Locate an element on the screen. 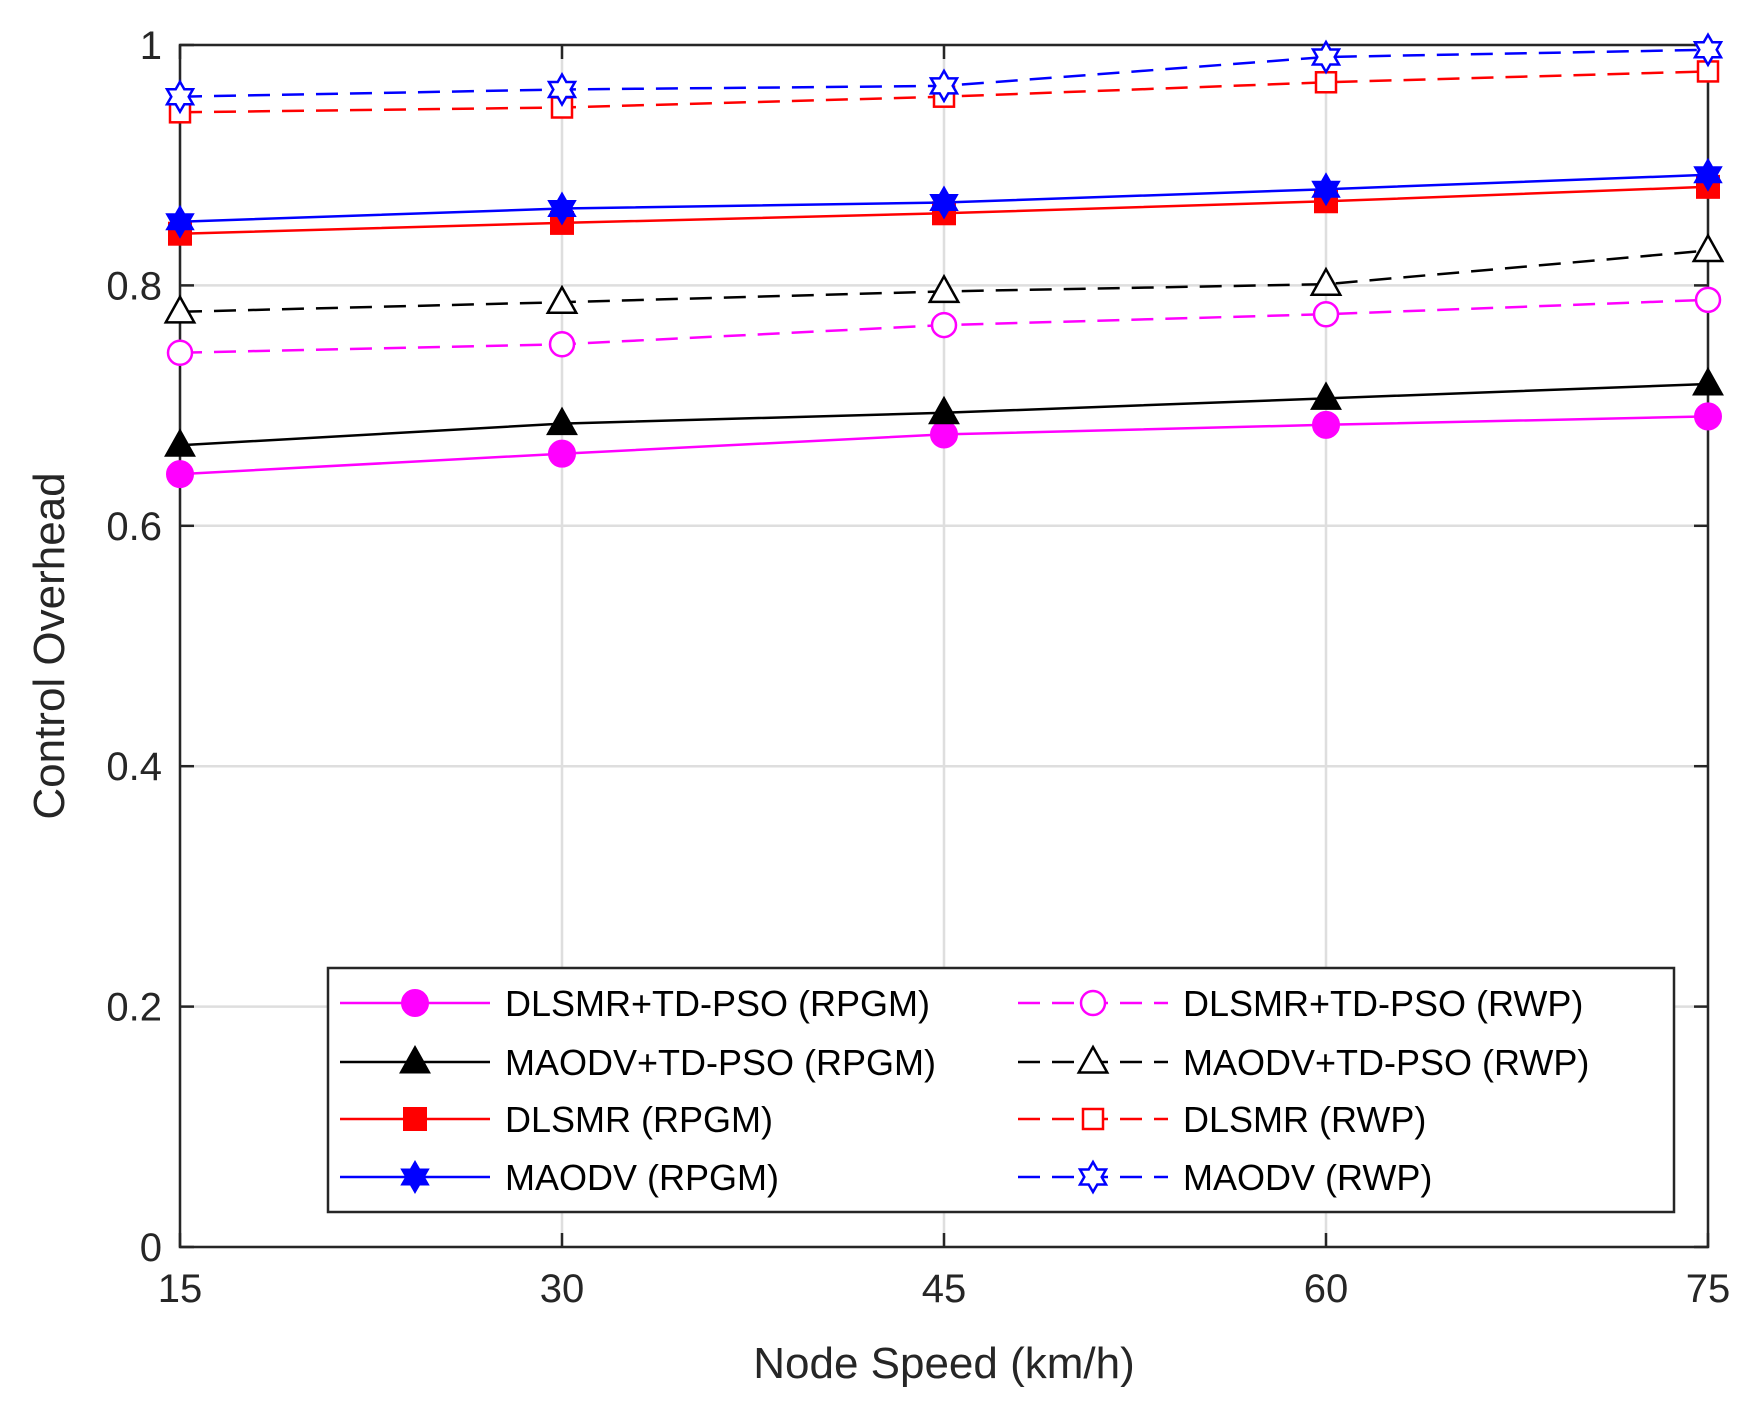 The image size is (1750, 1411). x-axis-title: Node Speed (km/h) is located at coordinates (944, 1363).